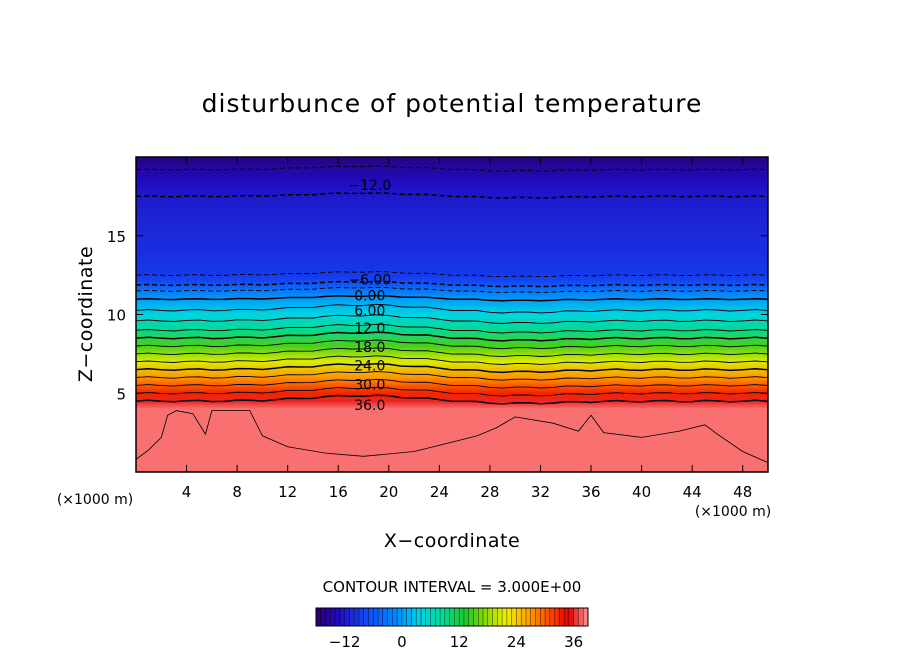 The height and width of the screenshot is (654, 904). Describe the element at coordinates (369, 281) in the screenshot. I see `contour-label: −6.00` at that location.